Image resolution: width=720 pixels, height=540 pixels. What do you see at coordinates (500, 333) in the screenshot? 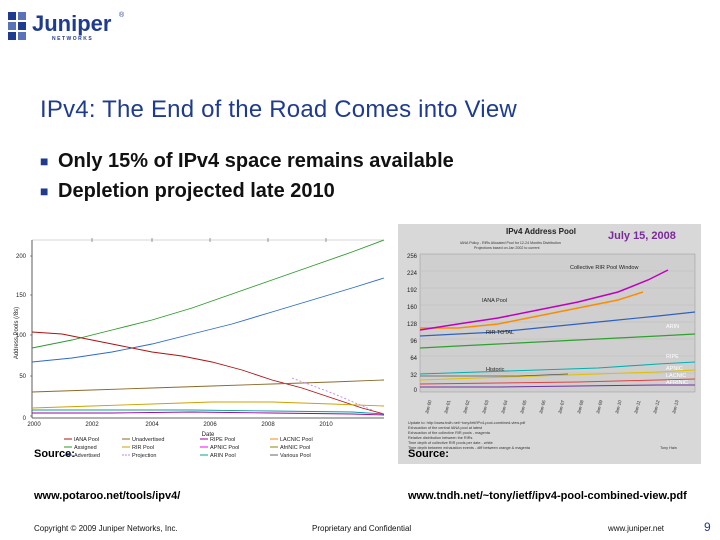
I see `rir-total-label: RIR TOTAL` at bounding box center [500, 333].